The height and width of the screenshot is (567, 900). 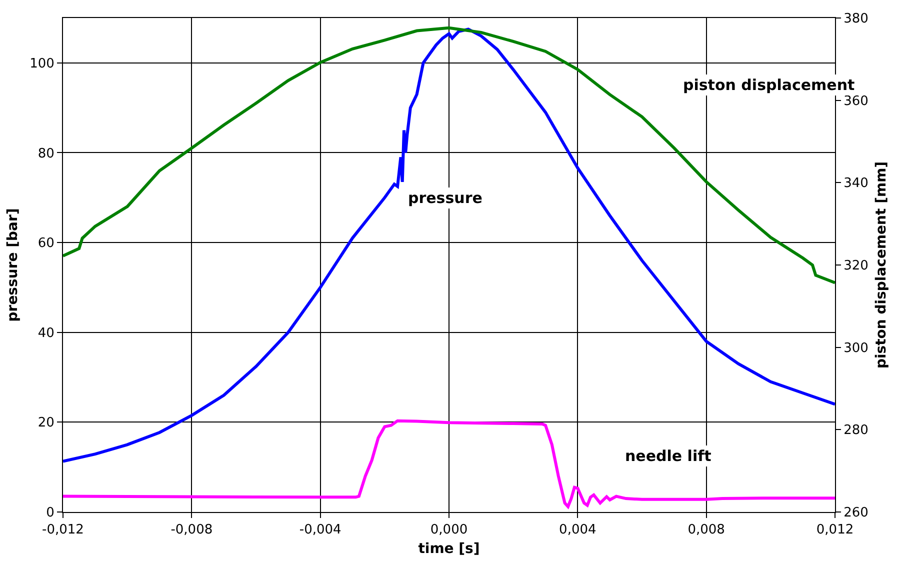 What do you see at coordinates (668, 456) in the screenshot?
I see `text: needle lift` at bounding box center [668, 456].